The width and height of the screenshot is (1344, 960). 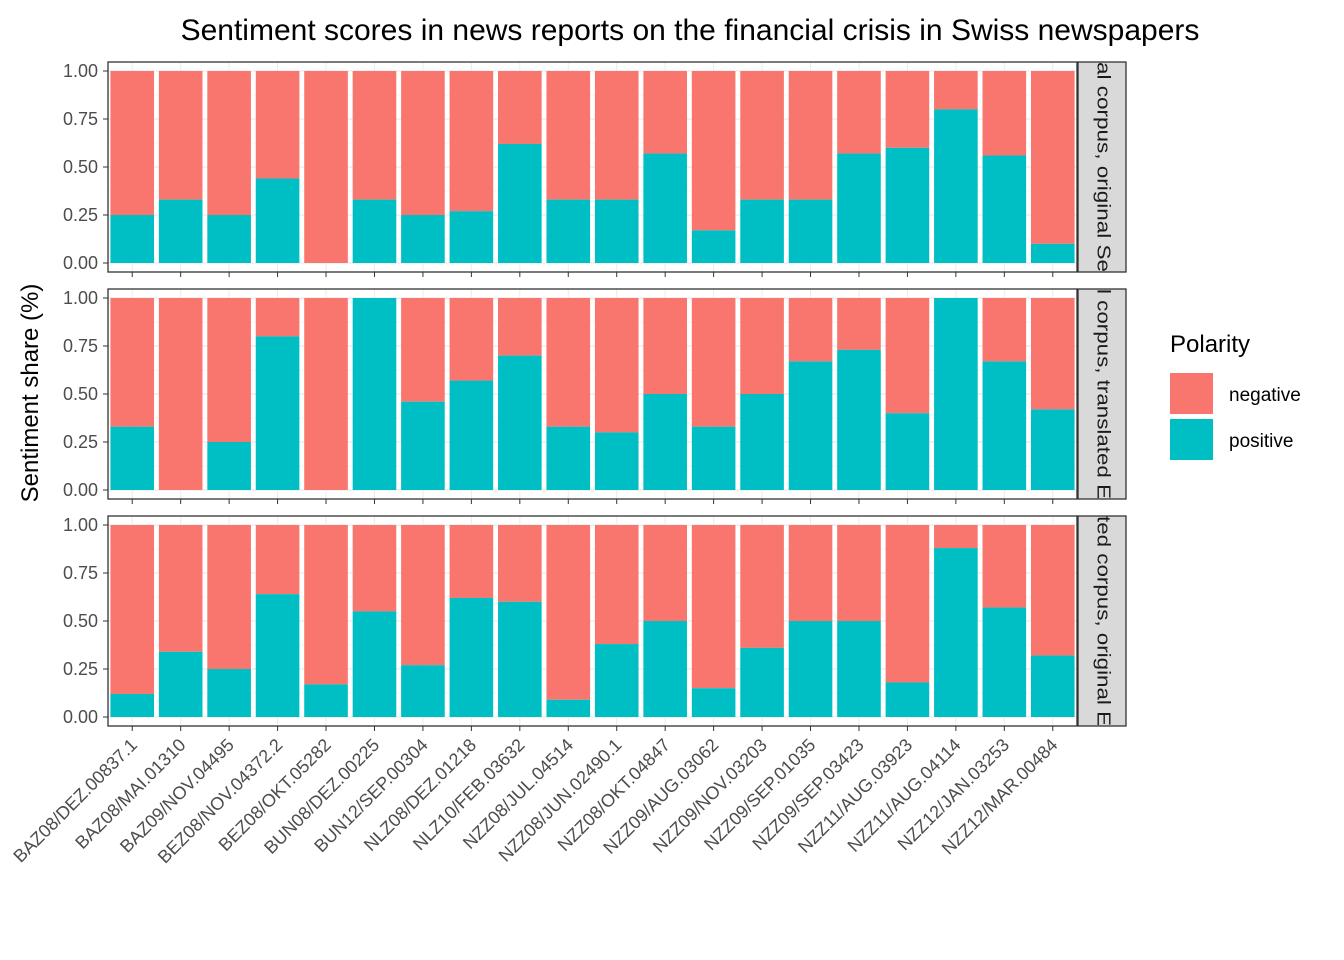 What do you see at coordinates (1210, 344) in the screenshot?
I see `legend-title: Polarity` at bounding box center [1210, 344].